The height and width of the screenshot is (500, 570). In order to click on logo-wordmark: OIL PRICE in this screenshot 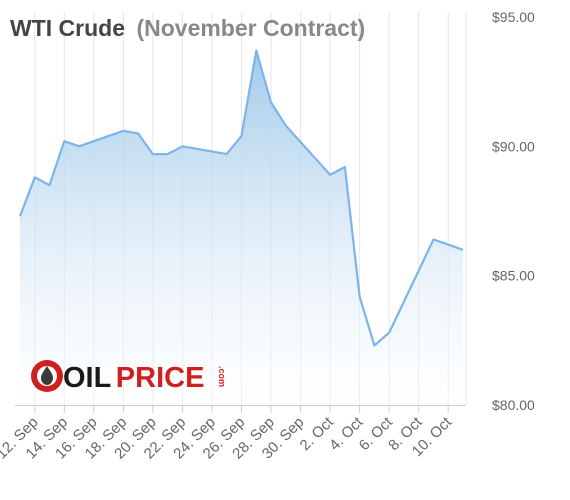, I will do `click(133, 378)`.